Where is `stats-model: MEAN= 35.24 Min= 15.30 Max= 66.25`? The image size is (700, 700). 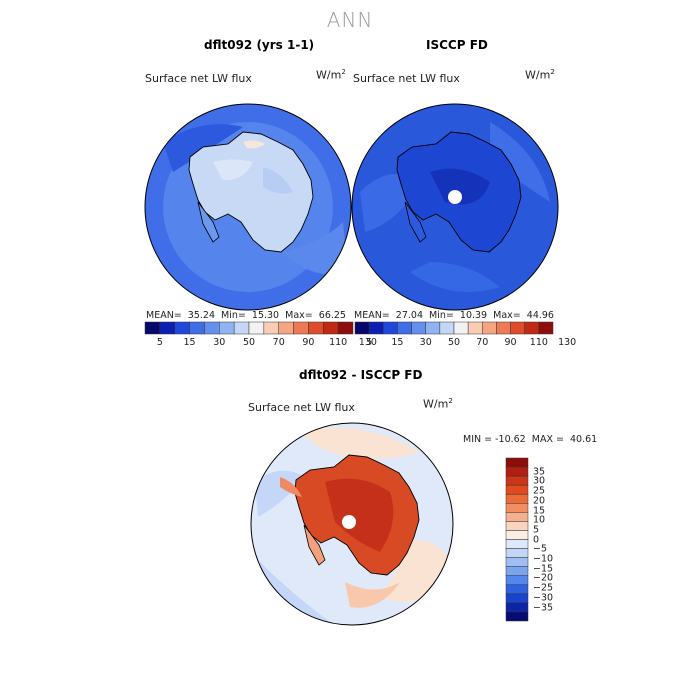 stats-model: MEAN= 35.24 Min= 15.30 Max= 66.25 is located at coordinates (246, 315).